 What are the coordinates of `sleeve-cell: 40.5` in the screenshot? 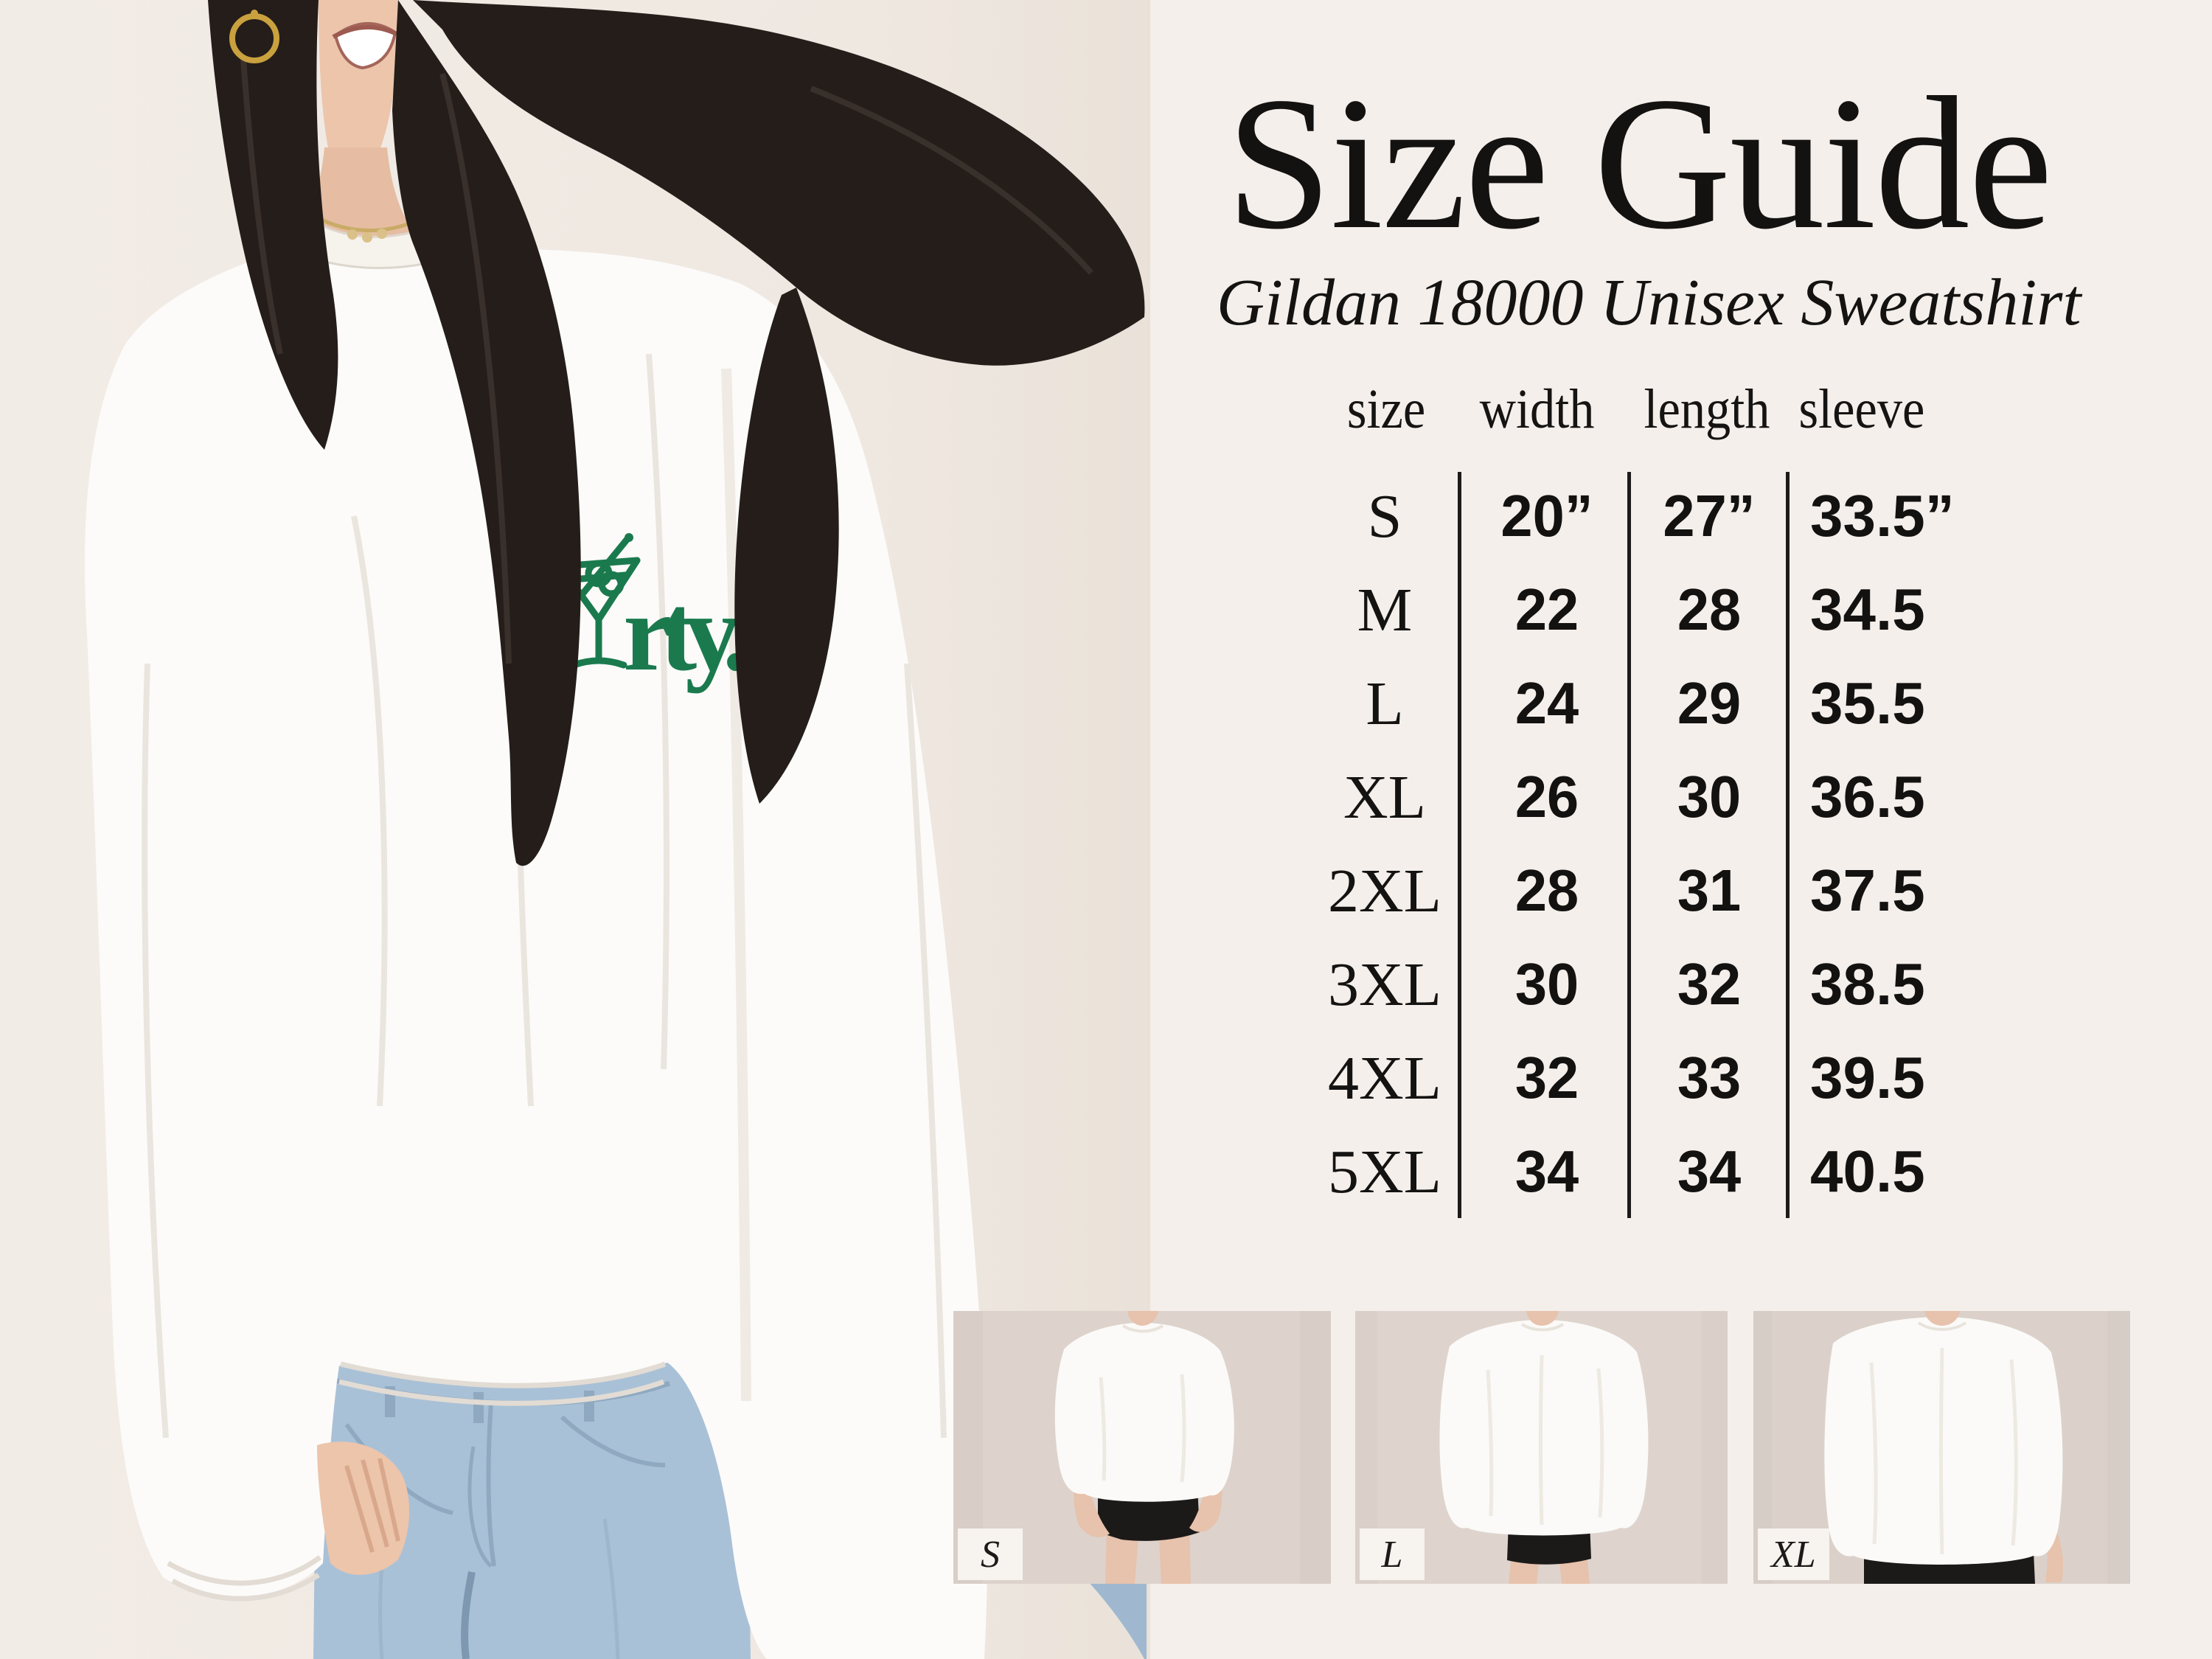 It's located at (1867, 1171).